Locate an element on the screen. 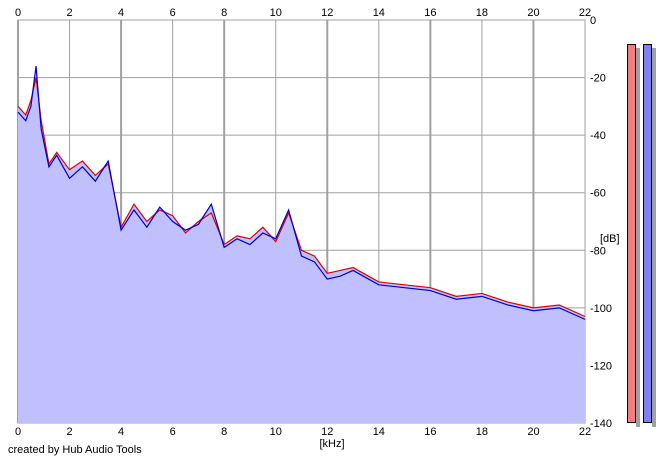 This screenshot has height=463, width=667. left-meter-shadow is located at coordinates (638, 237).